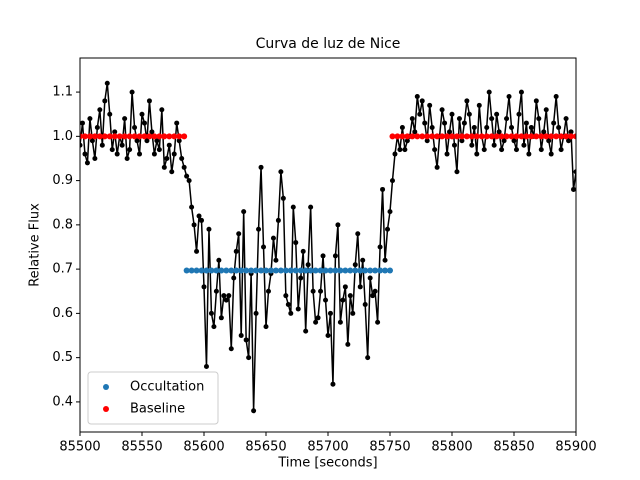 Image resolution: width=640 pixels, height=480 pixels. I want to click on legend-marker, so click(106, 387).